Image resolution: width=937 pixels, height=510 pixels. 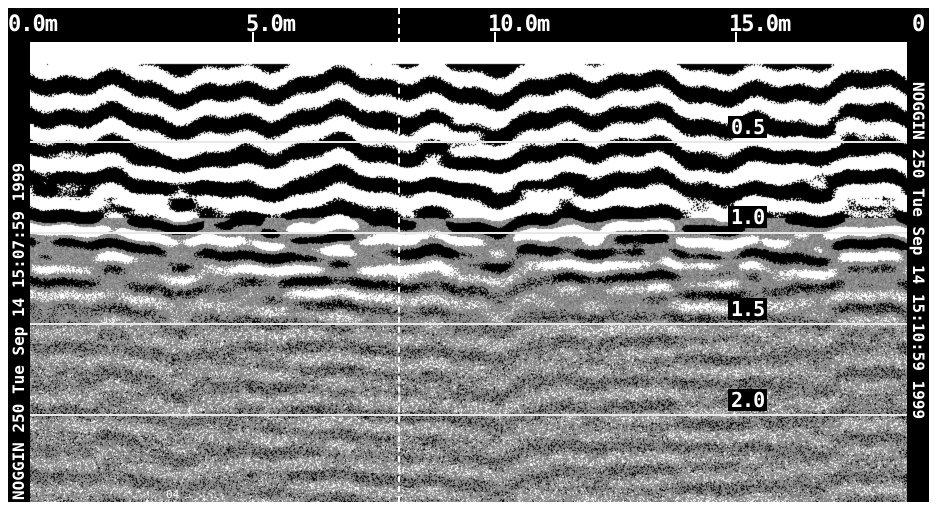 I want to click on left-annotation-text: NOGGIN 250 Tue Sep 14 15:07:59 1999, so click(x=18, y=331).